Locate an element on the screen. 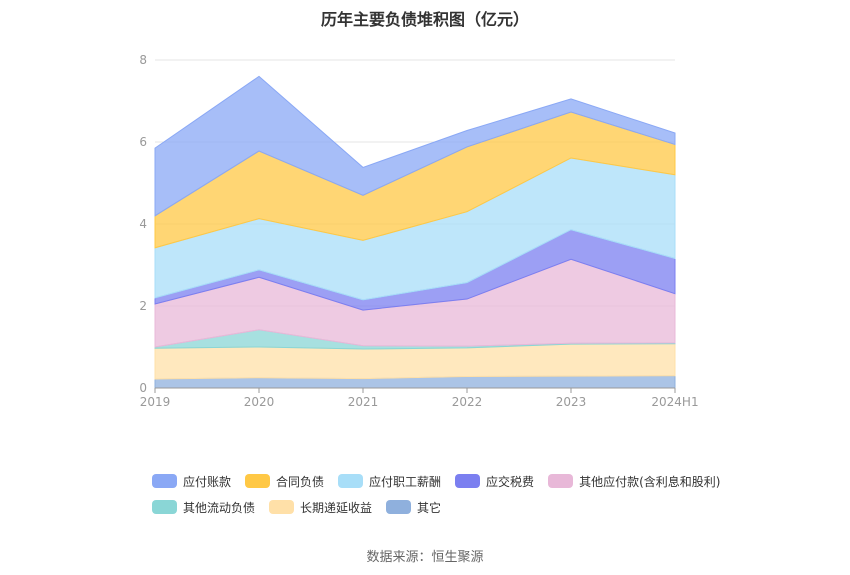 The height and width of the screenshot is (575, 850). y-tick-label: 2 is located at coordinates (143, 306).